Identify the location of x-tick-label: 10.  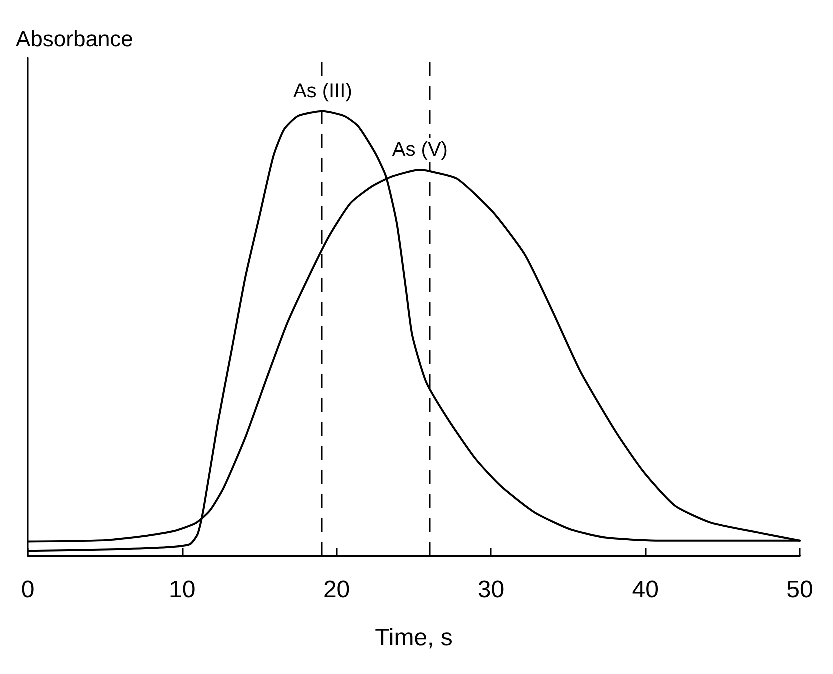
(182, 590).